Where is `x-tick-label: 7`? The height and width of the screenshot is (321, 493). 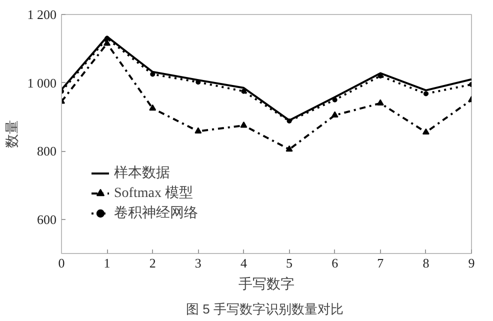 x-tick-label: 7 is located at coordinates (380, 263).